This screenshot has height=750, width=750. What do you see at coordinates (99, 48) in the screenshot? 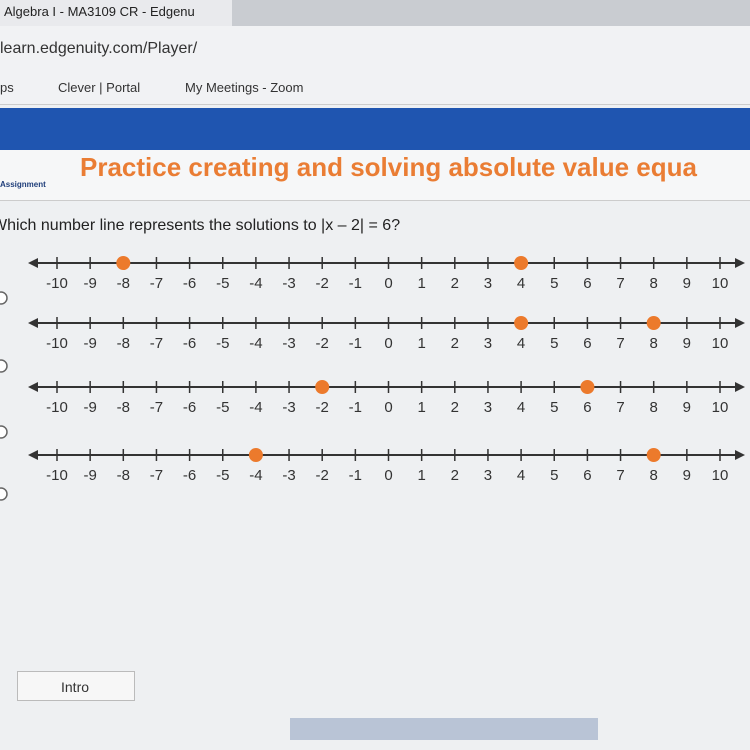
I see `url: learn.edgenuity.com/Player/` at bounding box center [99, 48].